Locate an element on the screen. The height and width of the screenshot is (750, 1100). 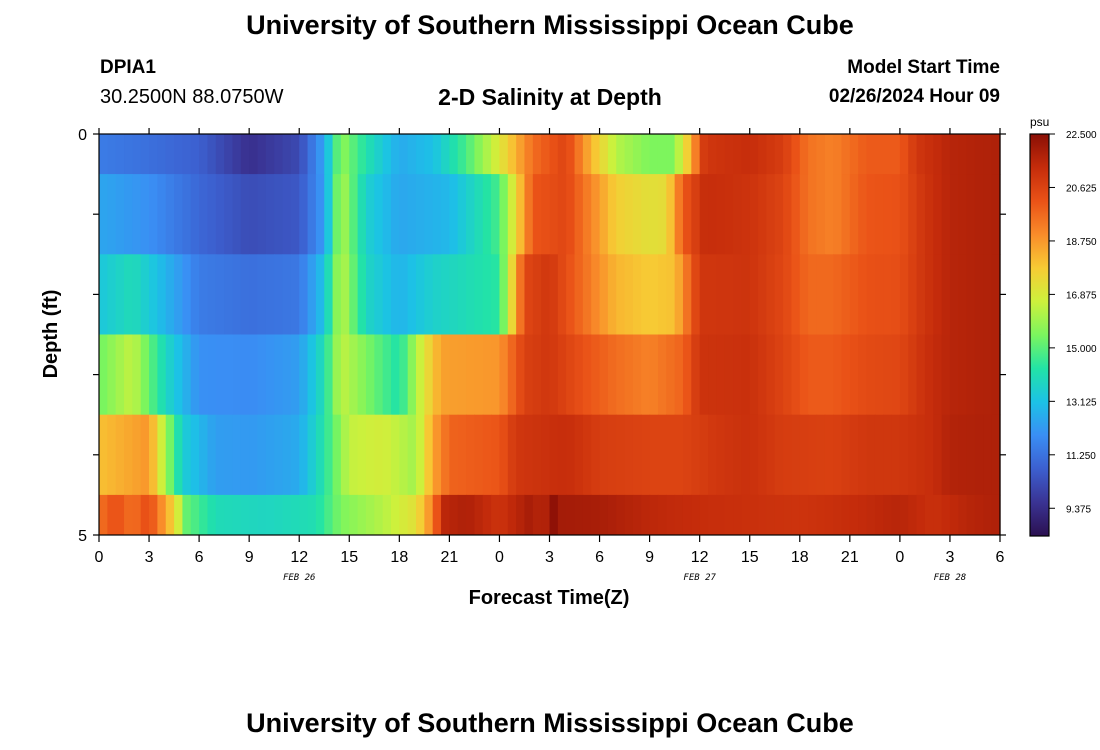
y-tick-label: 0 is located at coordinates (82, 135).